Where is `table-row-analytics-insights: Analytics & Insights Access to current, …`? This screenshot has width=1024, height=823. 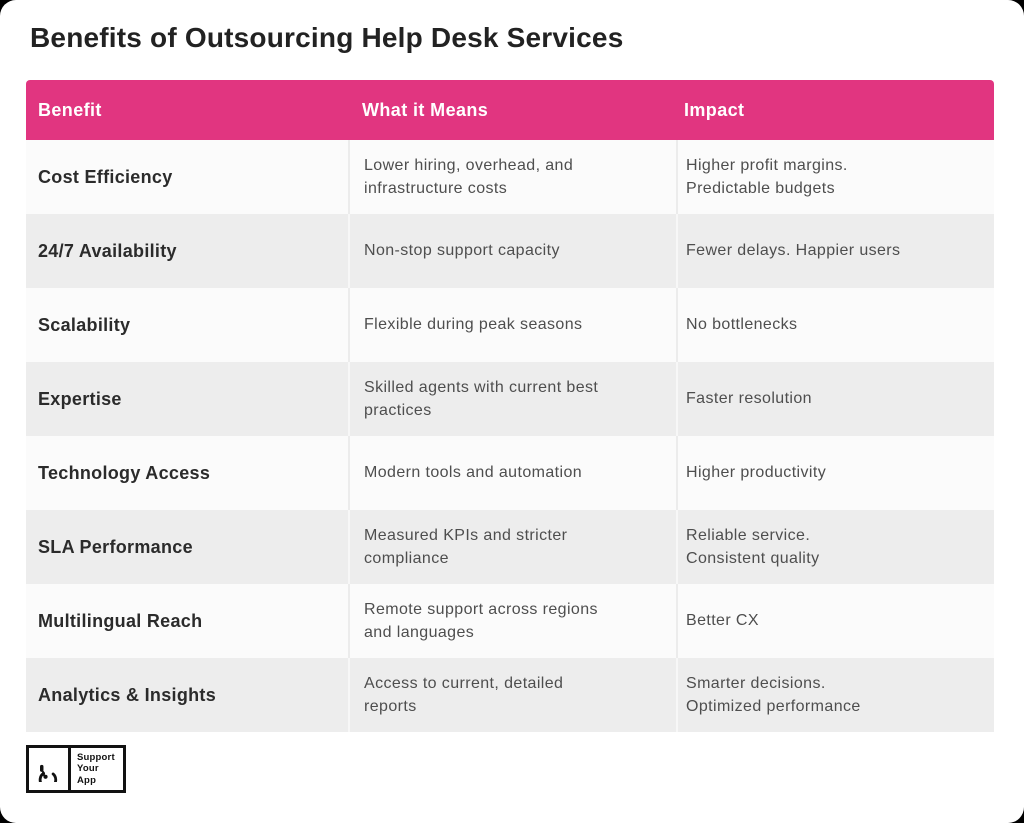
table-row-analytics-insights: Analytics & Insights Access to current, … is located at coordinates (510, 695).